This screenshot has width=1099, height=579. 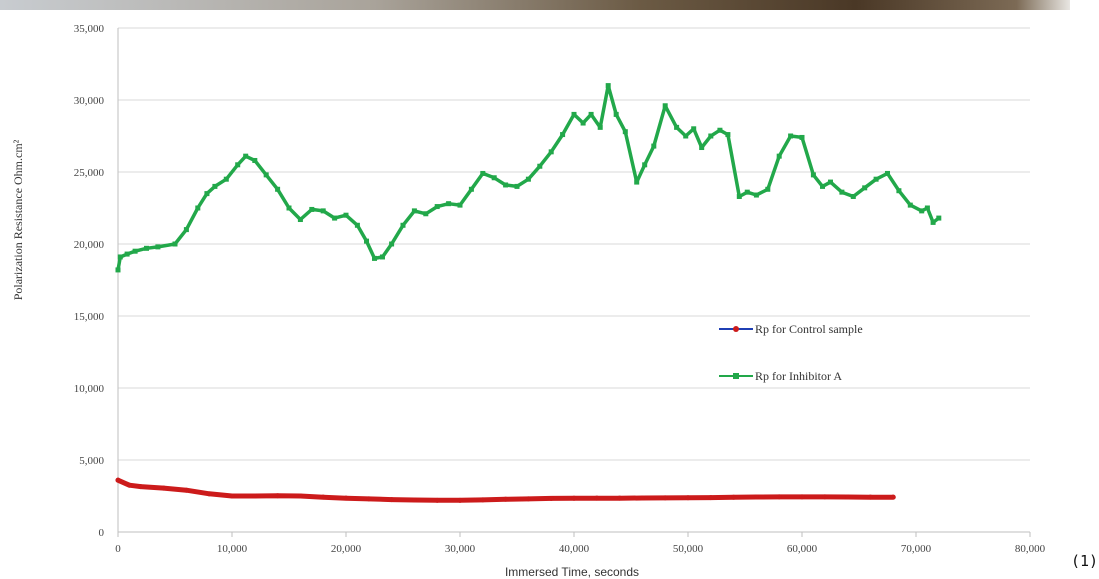 I want to click on series-line-control, so click(x=505, y=490).